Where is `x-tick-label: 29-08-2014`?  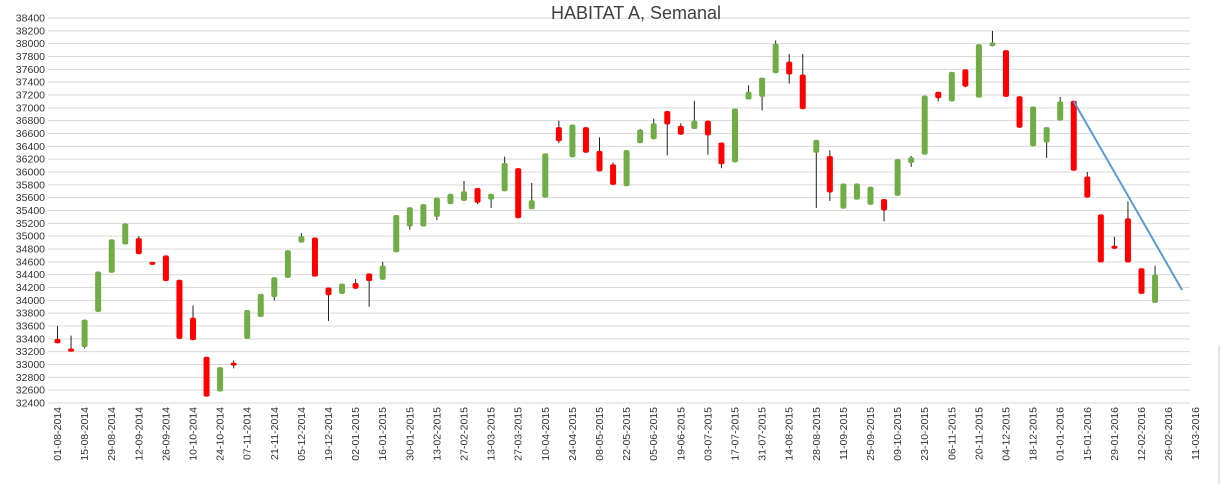 x-tick-label: 29-08-2014 is located at coordinates (112, 434).